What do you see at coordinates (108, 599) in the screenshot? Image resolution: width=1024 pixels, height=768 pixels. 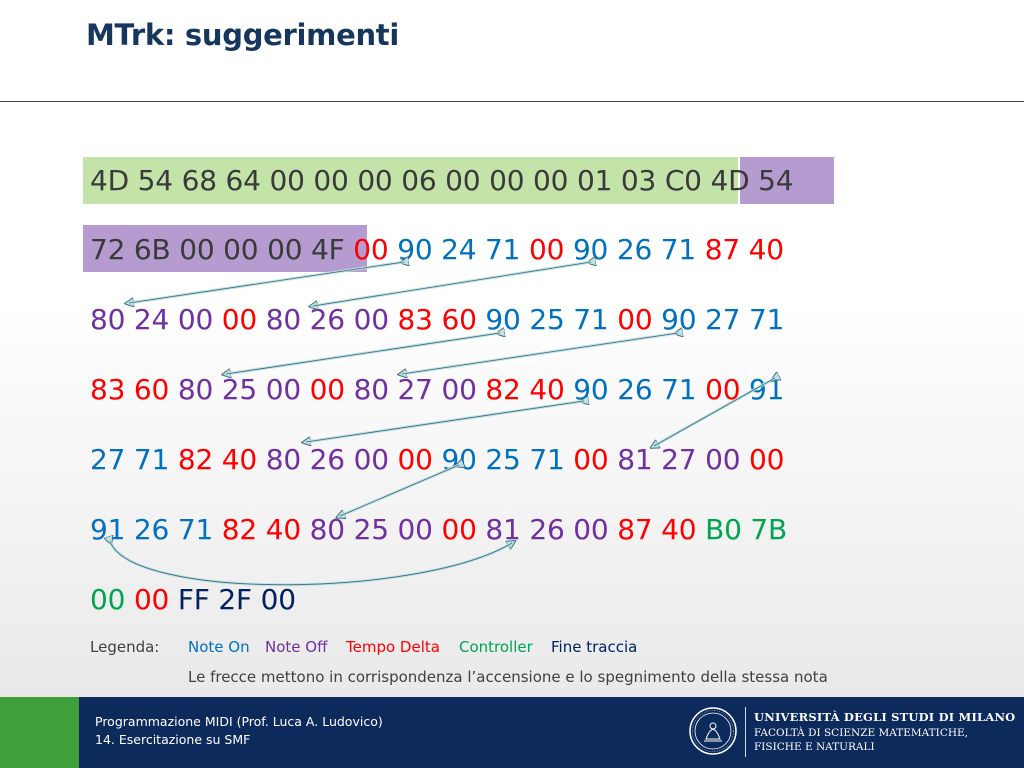 I see `hex-controller: 00` at bounding box center [108, 599].